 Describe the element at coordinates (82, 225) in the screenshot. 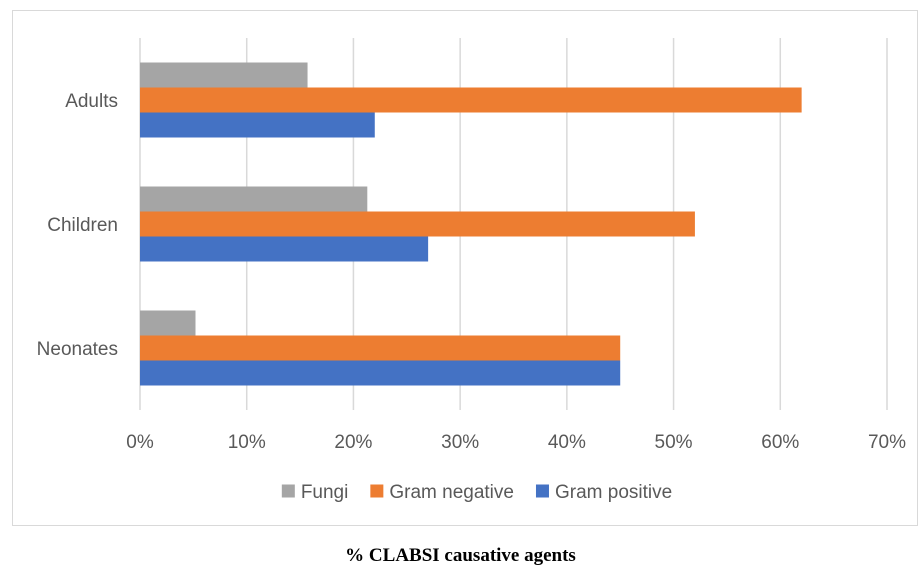

I see `category-label: Children` at that location.